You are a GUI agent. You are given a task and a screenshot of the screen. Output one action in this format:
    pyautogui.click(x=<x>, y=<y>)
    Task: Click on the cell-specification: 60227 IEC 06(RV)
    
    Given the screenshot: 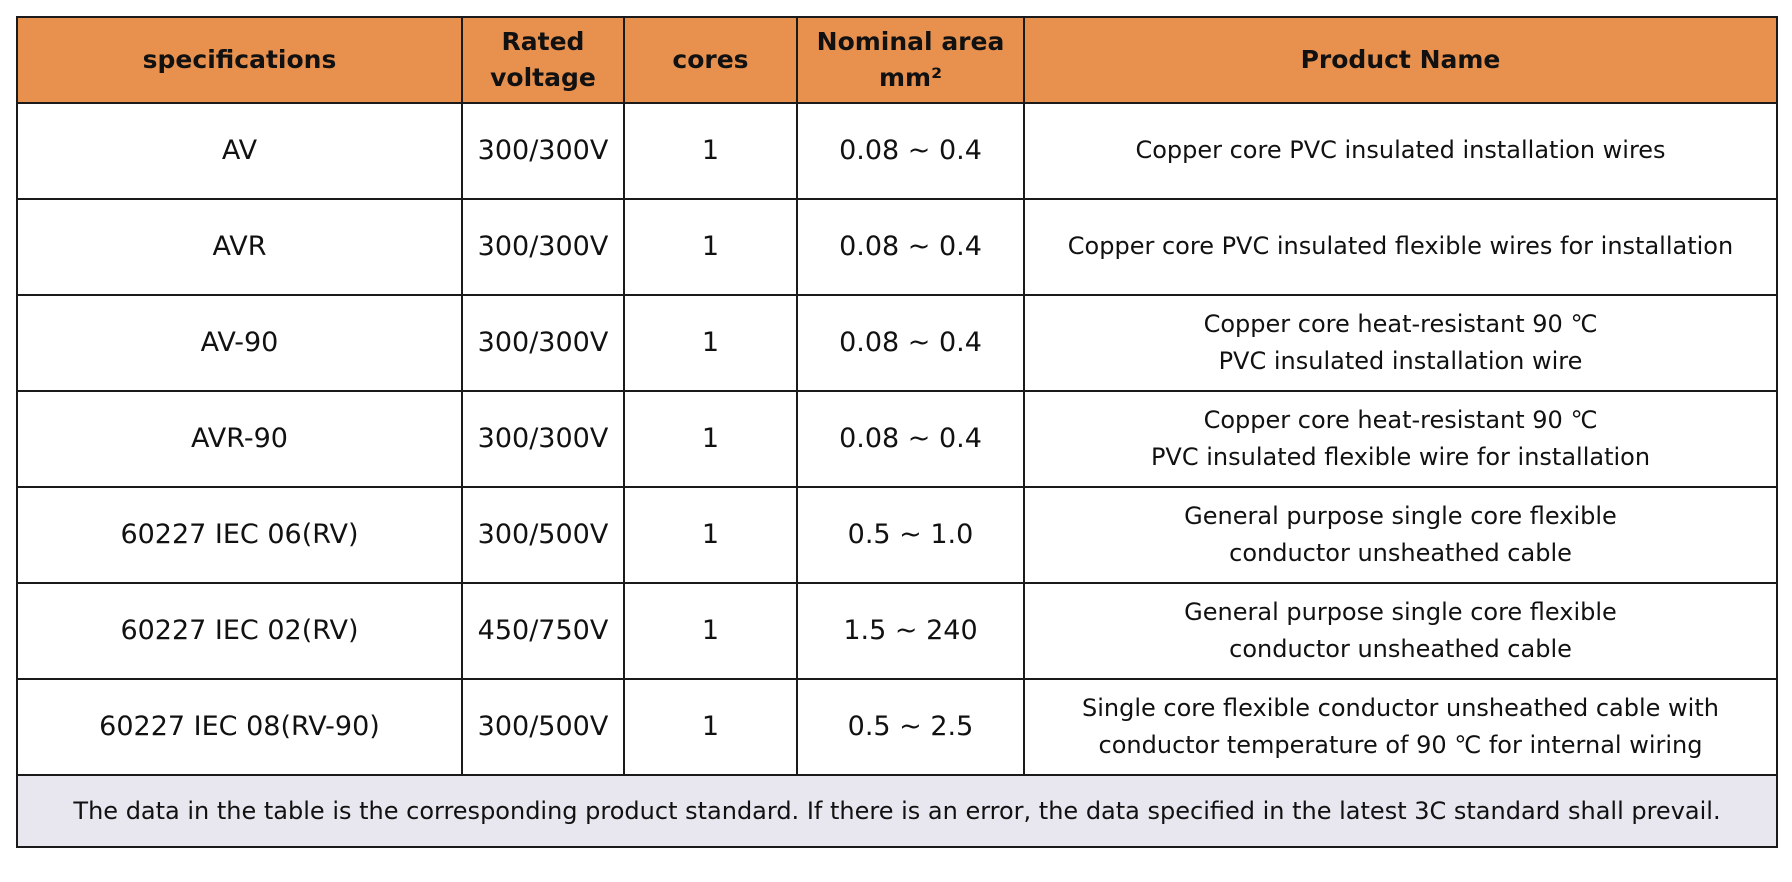 What is the action you would take?
    pyautogui.click(x=239, y=535)
    